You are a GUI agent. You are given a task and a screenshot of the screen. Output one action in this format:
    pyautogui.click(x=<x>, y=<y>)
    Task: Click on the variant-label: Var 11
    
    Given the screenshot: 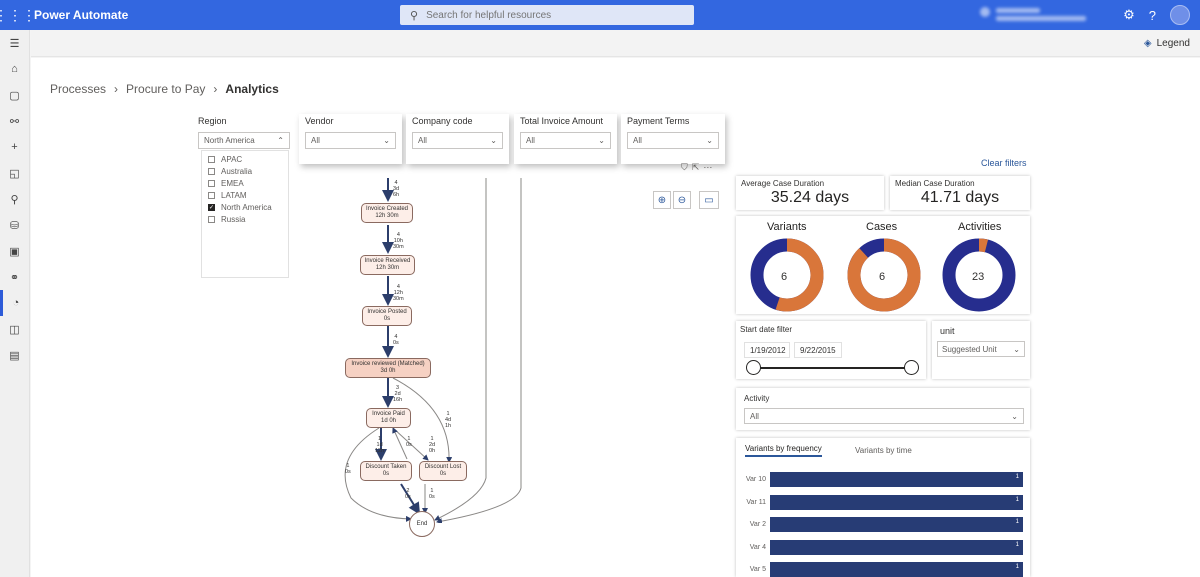 What is the action you would take?
    pyautogui.click(x=756, y=502)
    